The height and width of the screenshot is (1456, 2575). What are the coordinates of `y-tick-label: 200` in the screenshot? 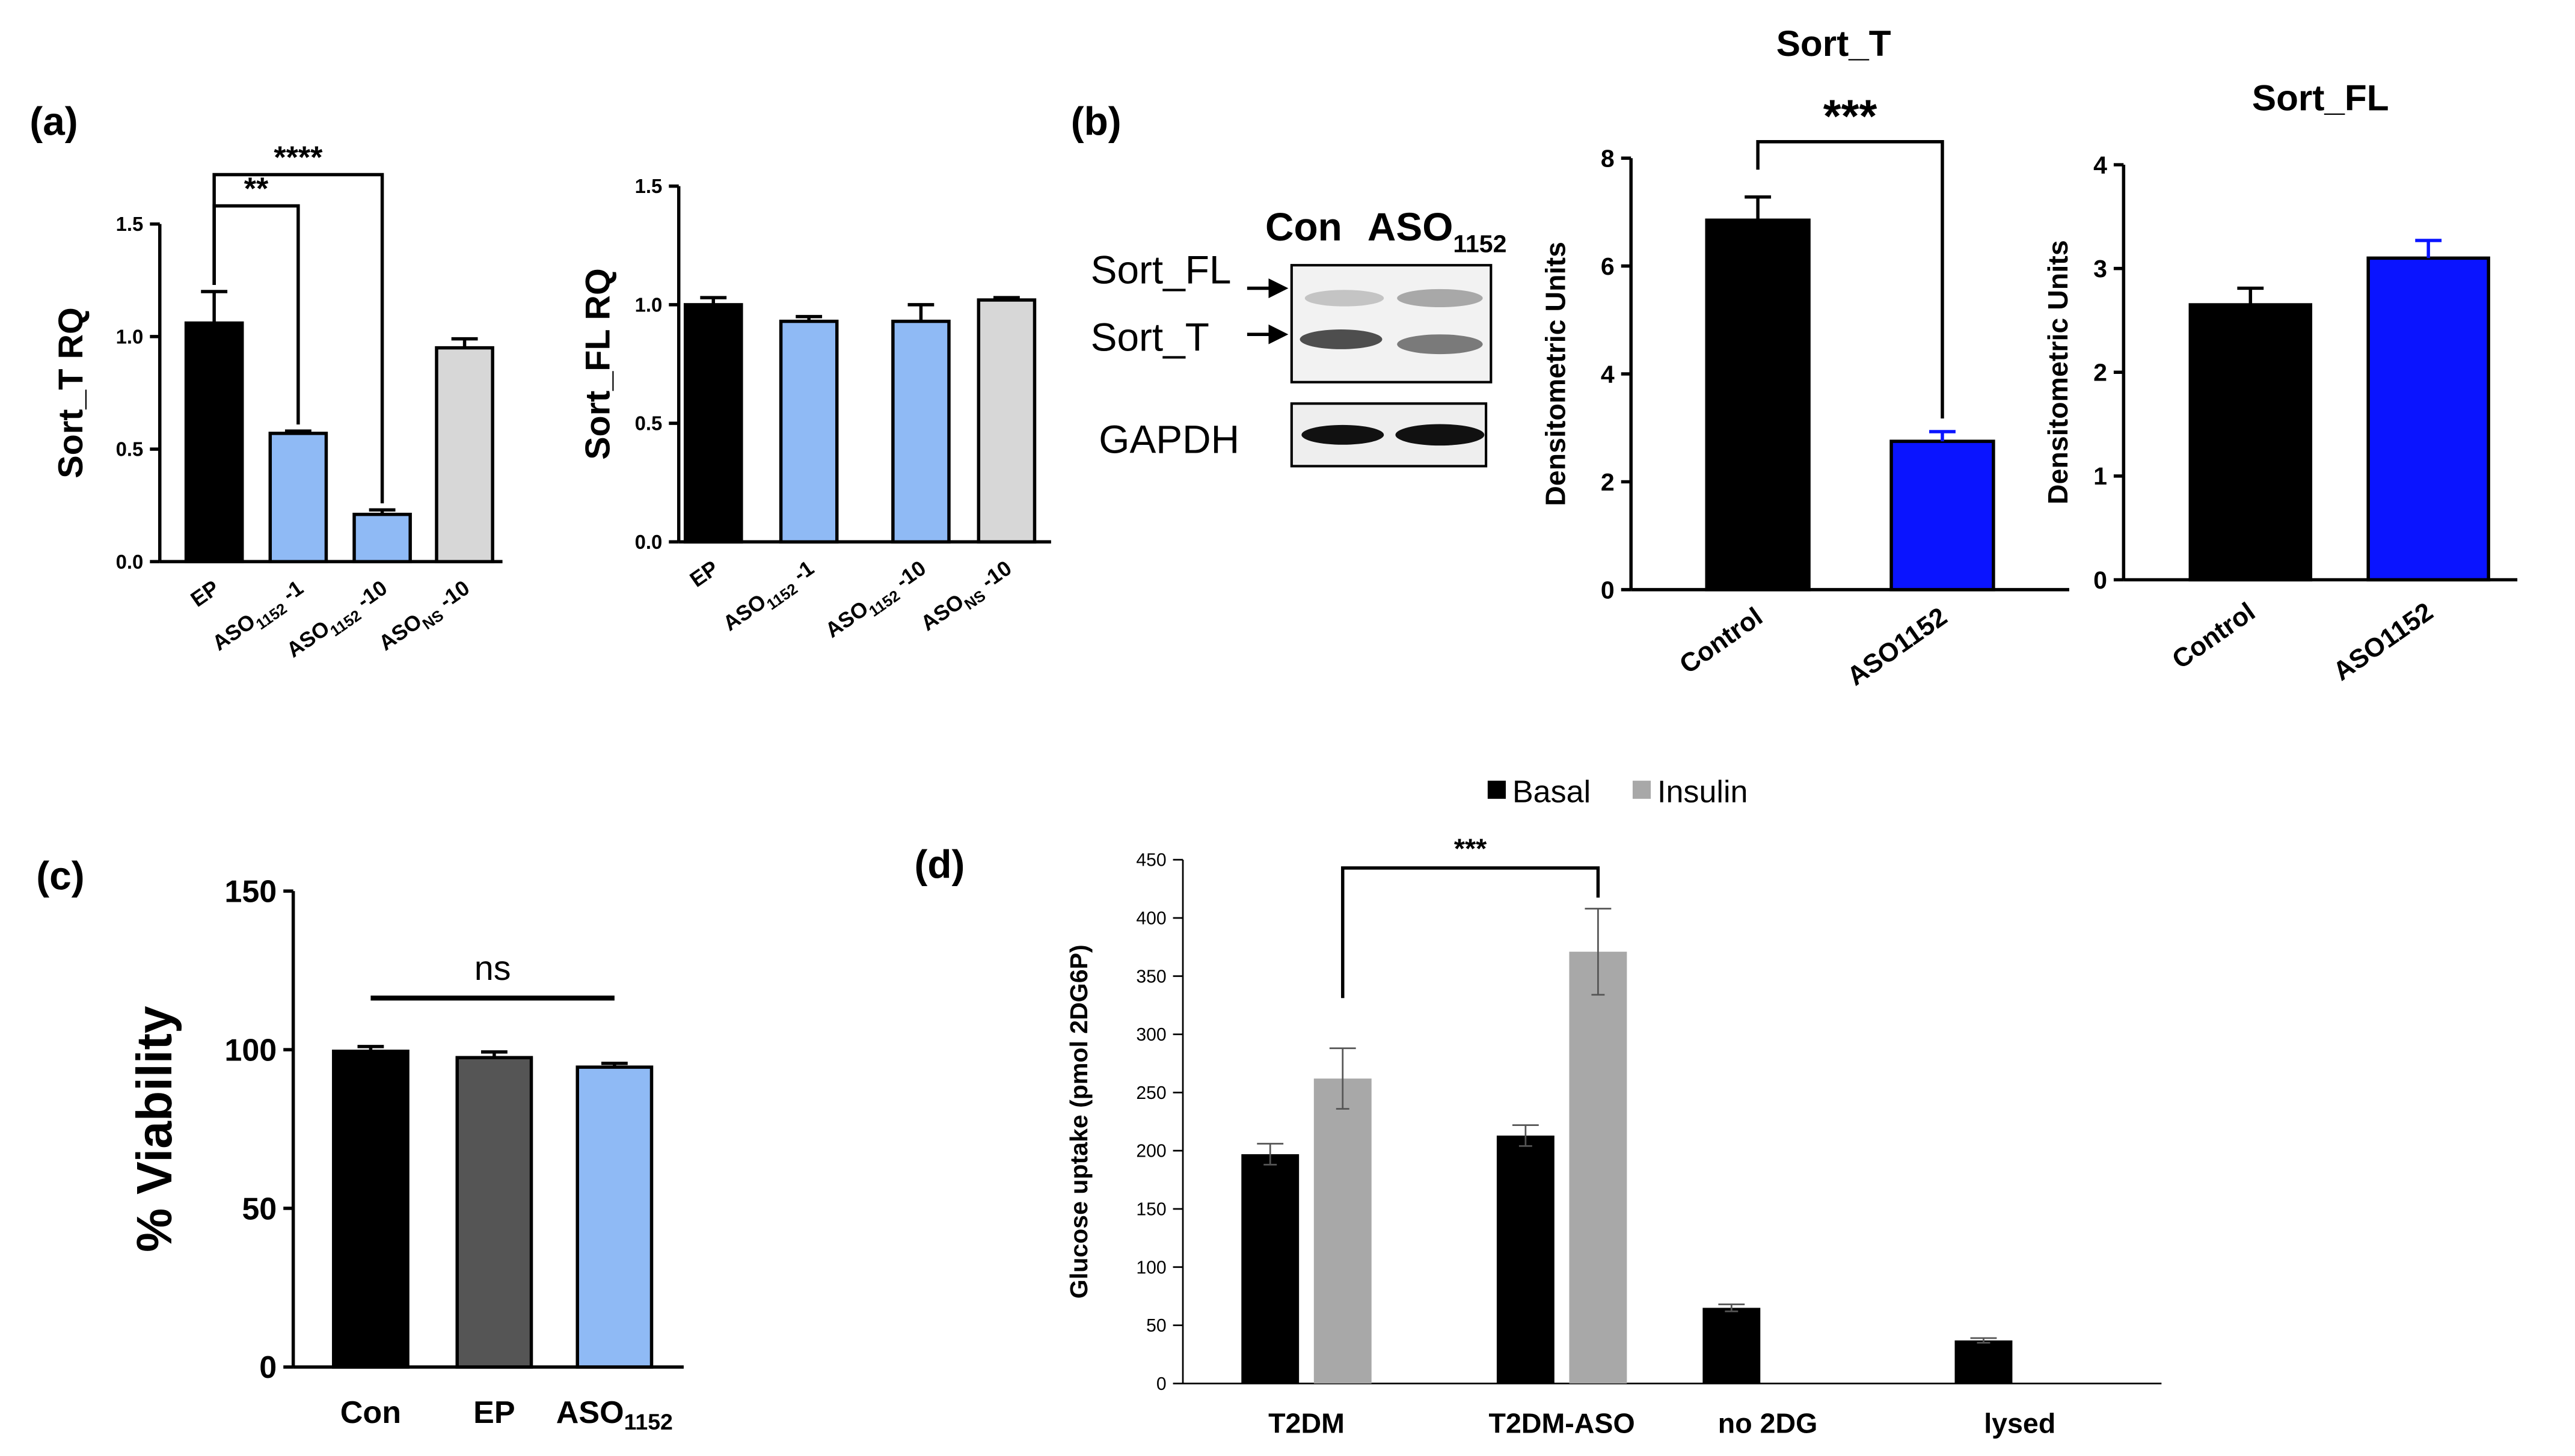 It's located at (1151, 1152).